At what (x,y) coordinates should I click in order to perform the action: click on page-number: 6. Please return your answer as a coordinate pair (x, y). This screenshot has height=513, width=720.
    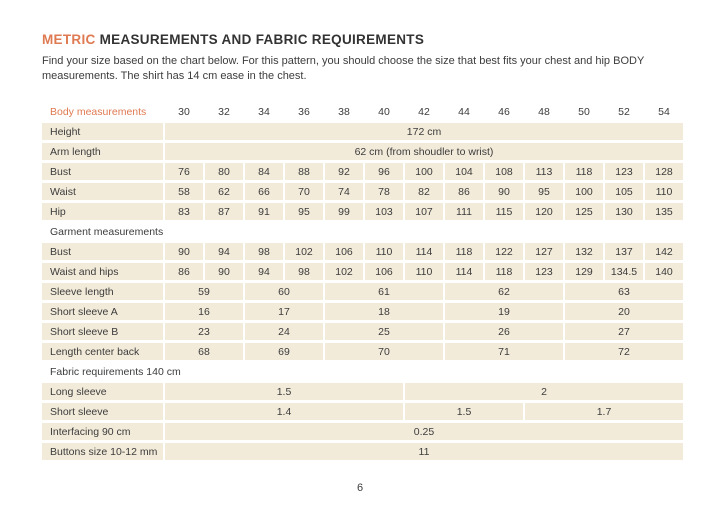
    Looking at the image, I should click on (360, 488).